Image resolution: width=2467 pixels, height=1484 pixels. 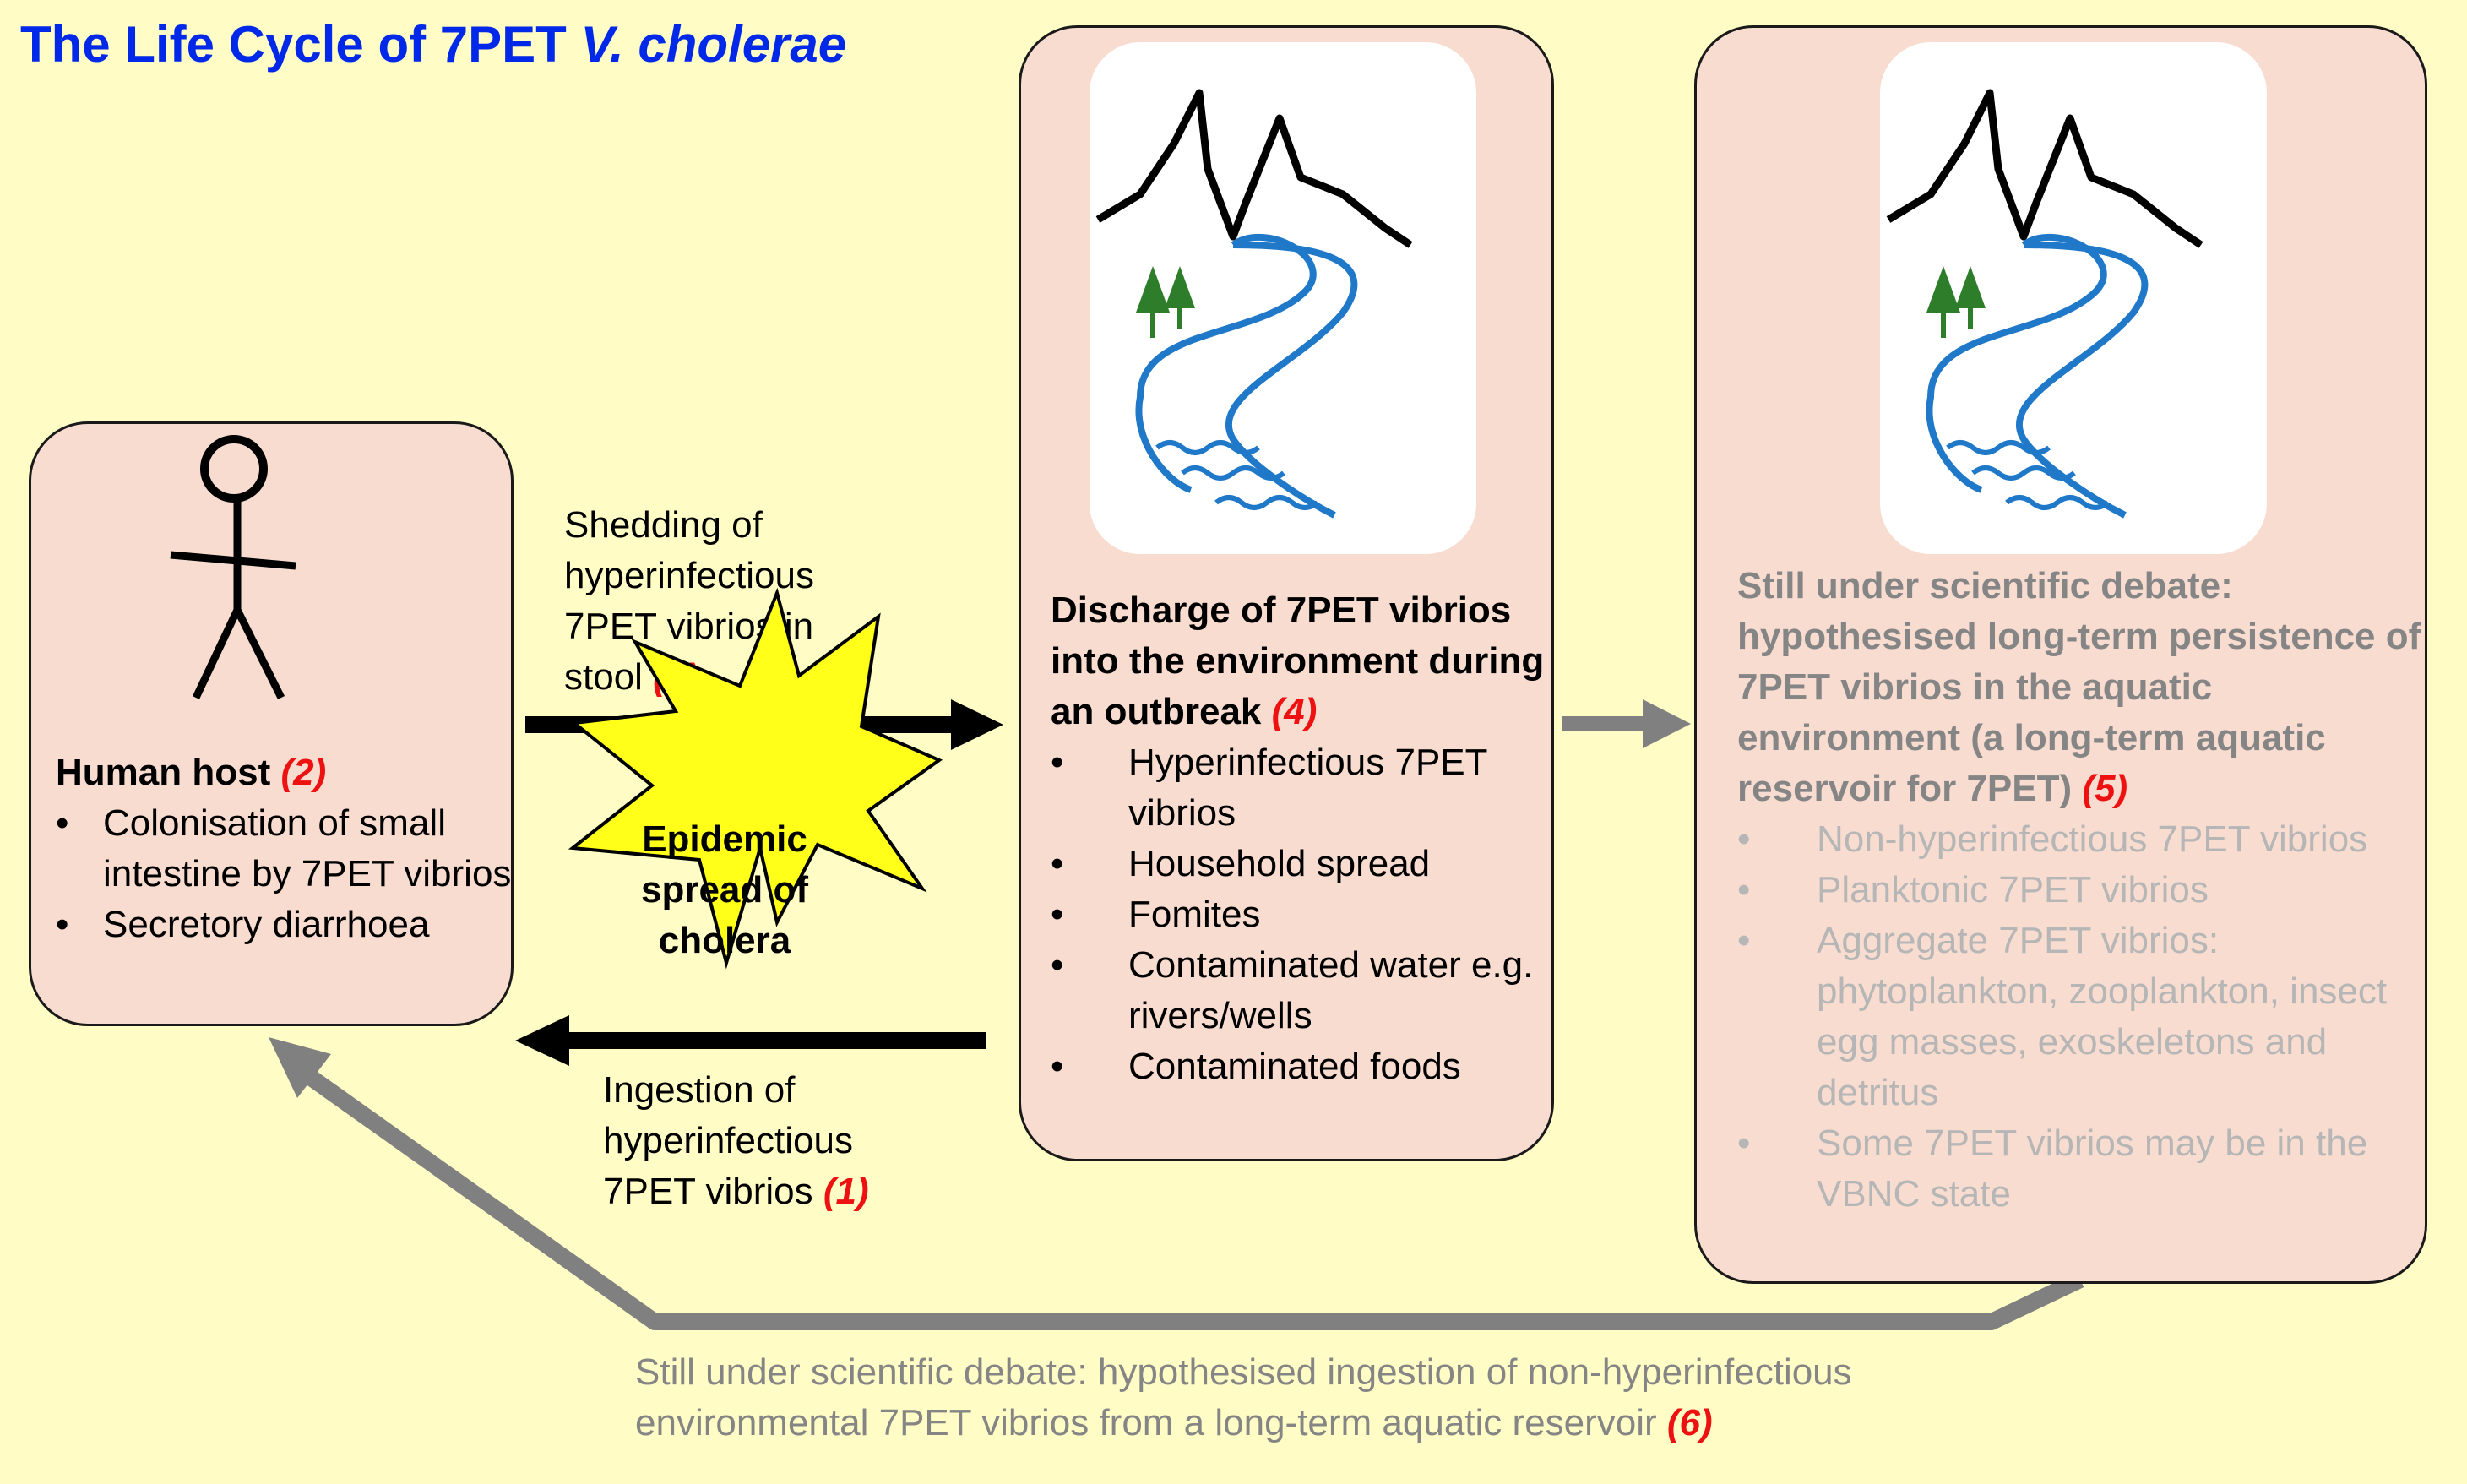 I want to click on landscape-picture, so click(x=1283, y=298).